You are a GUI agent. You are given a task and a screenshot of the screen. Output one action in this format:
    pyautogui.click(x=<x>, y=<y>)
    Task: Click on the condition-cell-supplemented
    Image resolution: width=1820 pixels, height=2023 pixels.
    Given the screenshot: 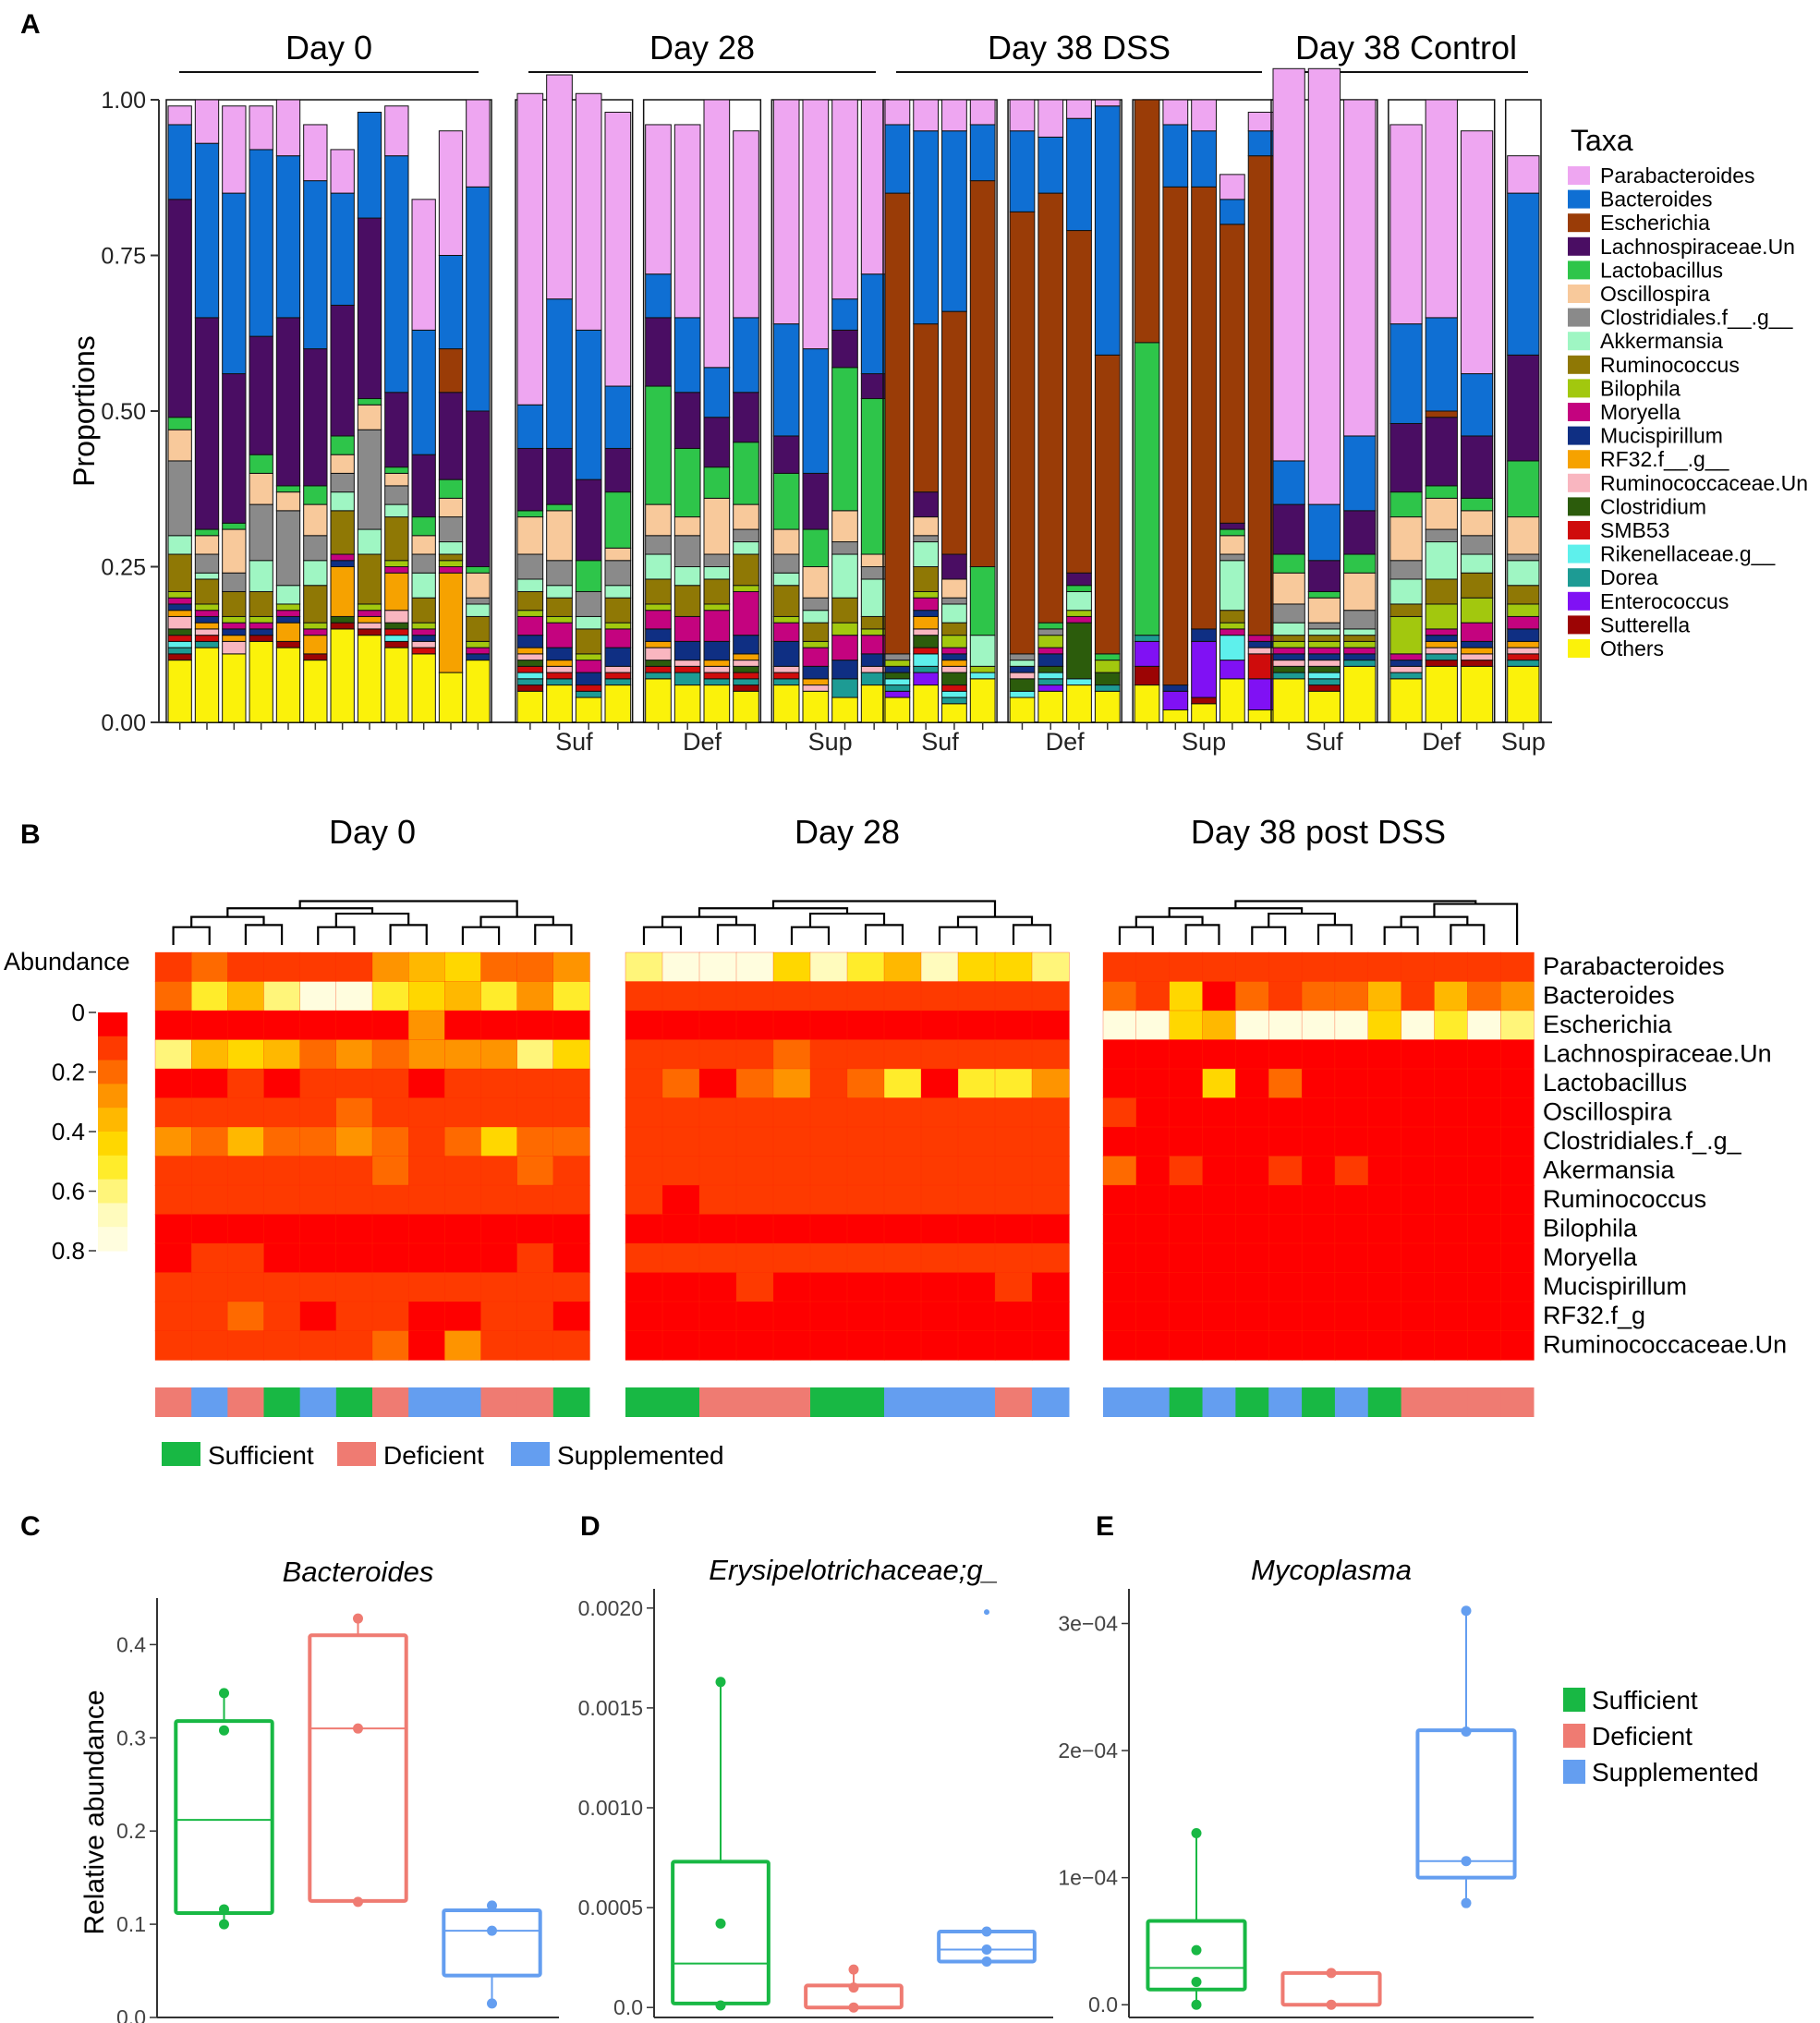 What is the action you would take?
    pyautogui.click(x=1351, y=1402)
    